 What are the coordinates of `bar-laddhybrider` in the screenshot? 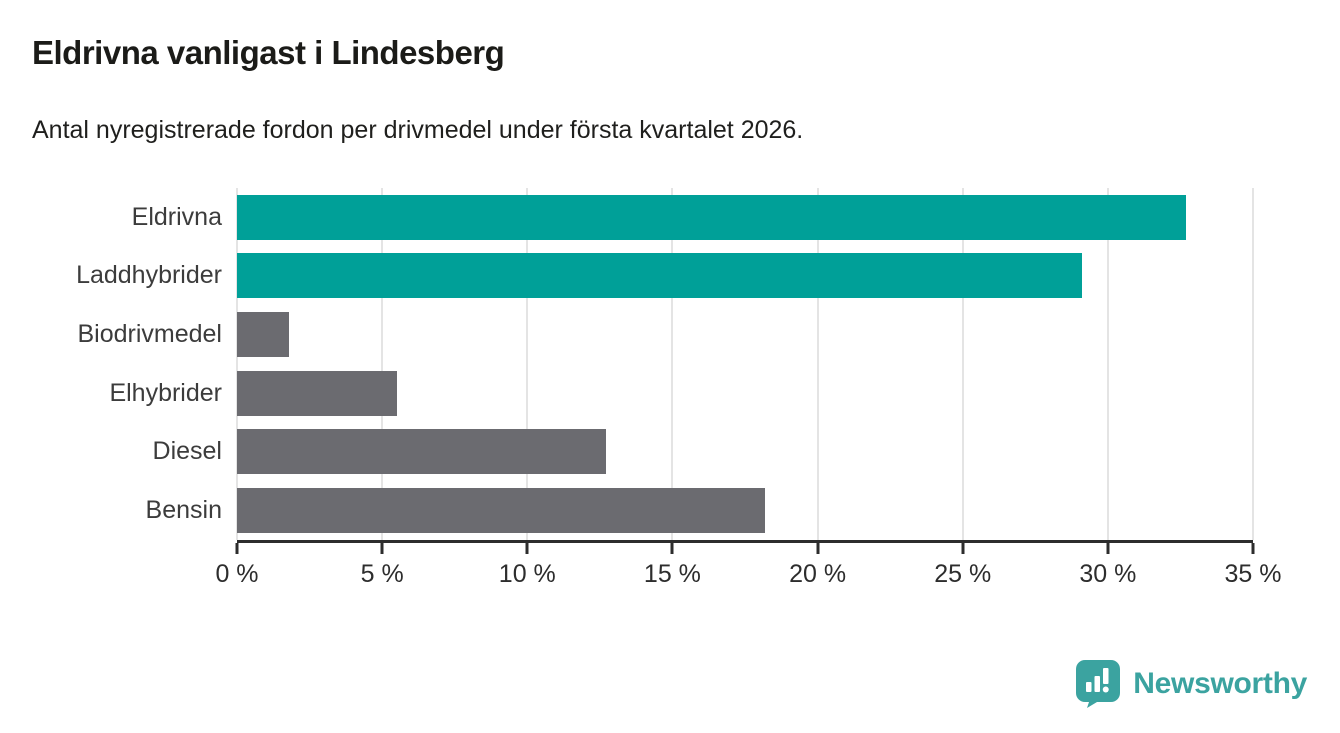 It's located at (659, 276).